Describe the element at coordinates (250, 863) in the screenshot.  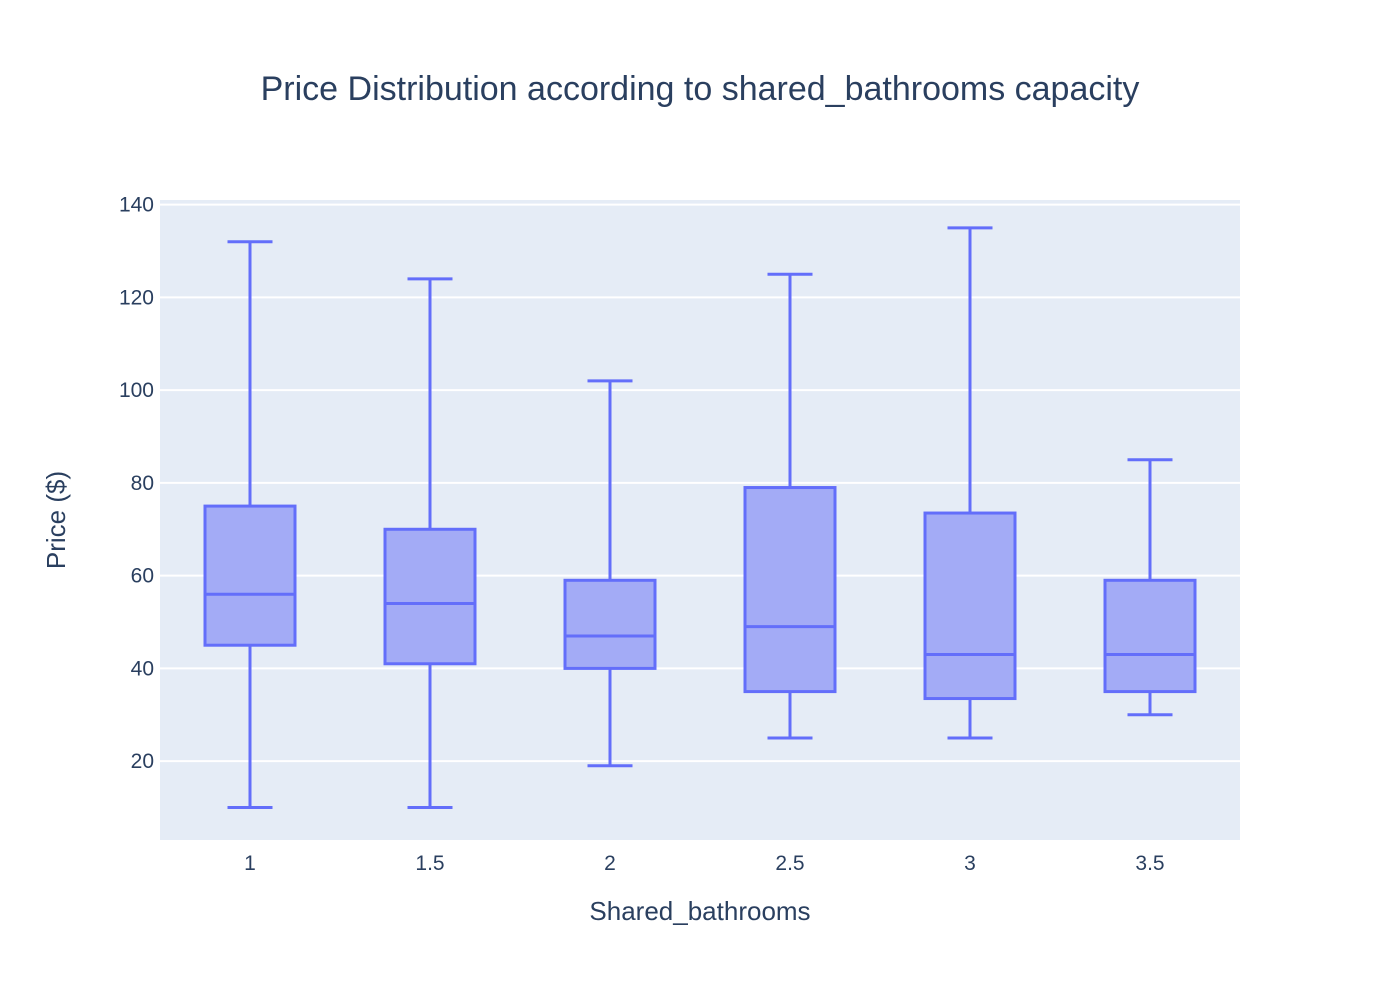
I see `x-tick-label: 1` at that location.